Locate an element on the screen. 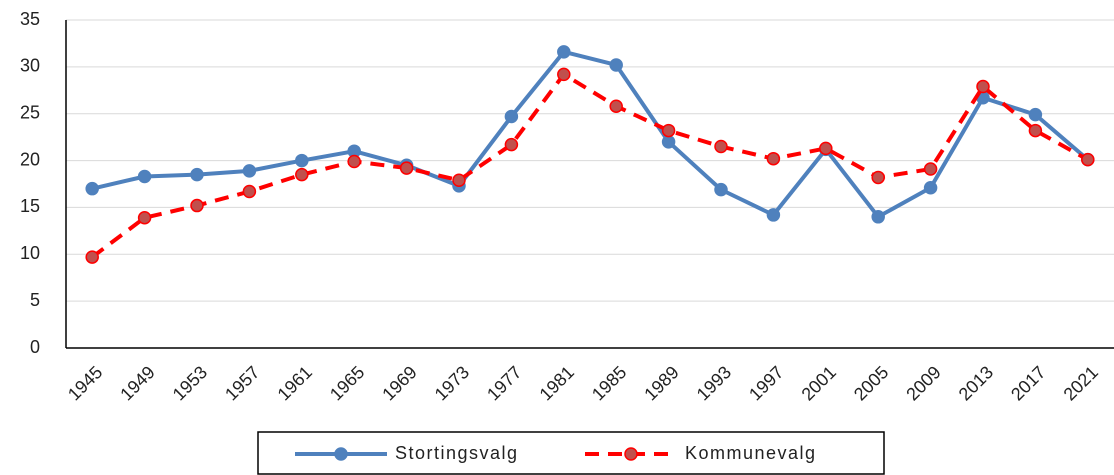 The width and height of the screenshot is (1114, 475). x-tick-label: 1973 is located at coordinates (452, 383).